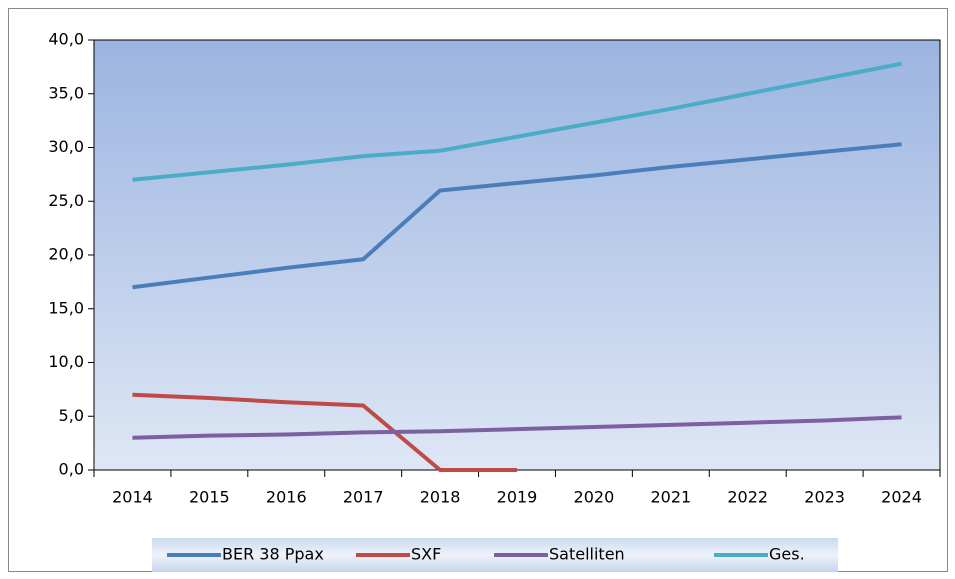  Describe the element at coordinates (670, 497) in the screenshot. I see `x-tick-label: 2021` at that location.